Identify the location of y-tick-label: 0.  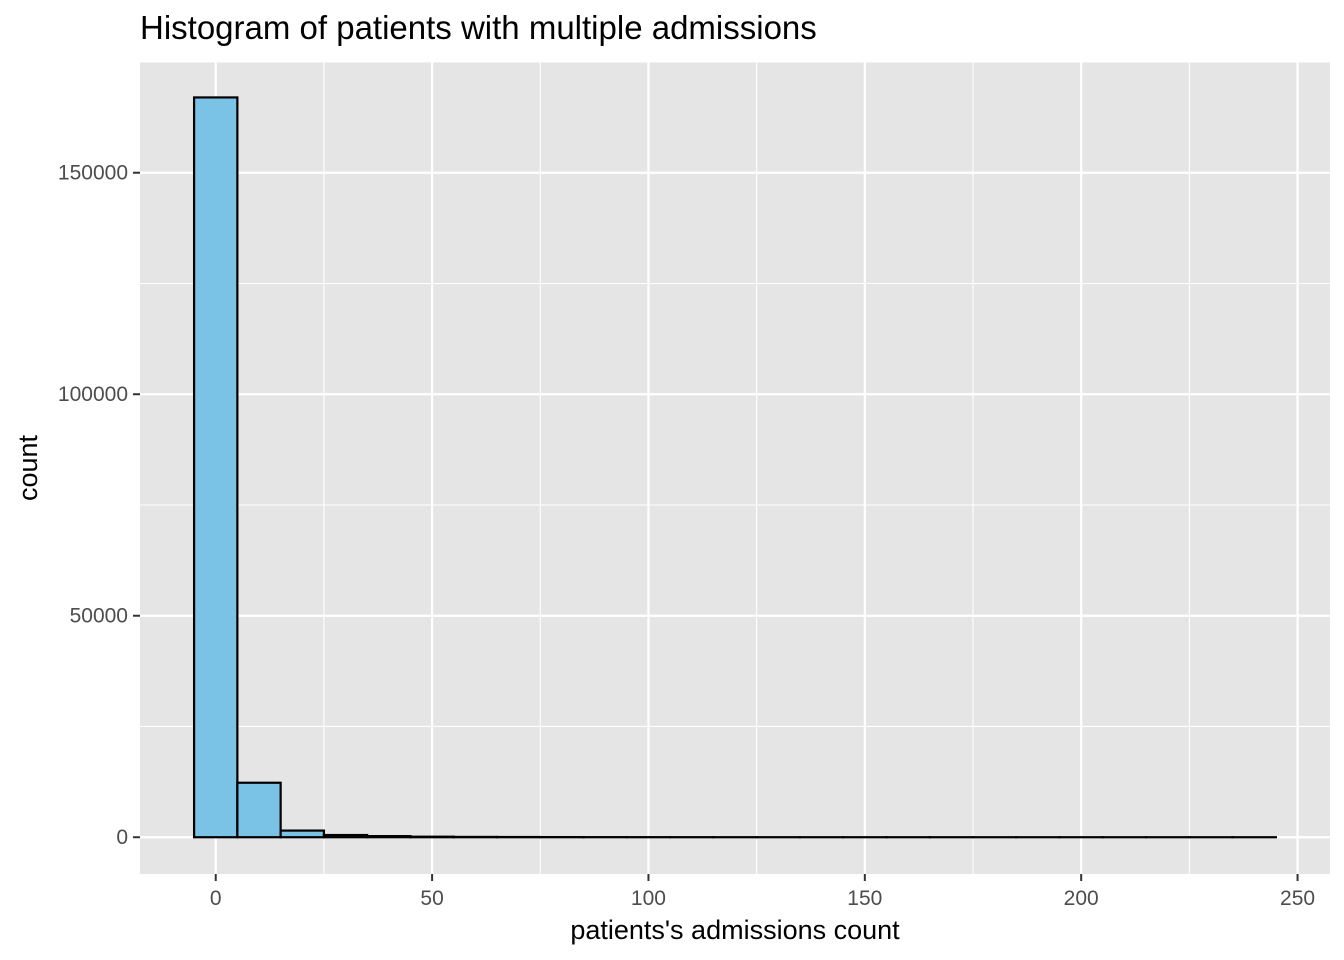
(122, 837).